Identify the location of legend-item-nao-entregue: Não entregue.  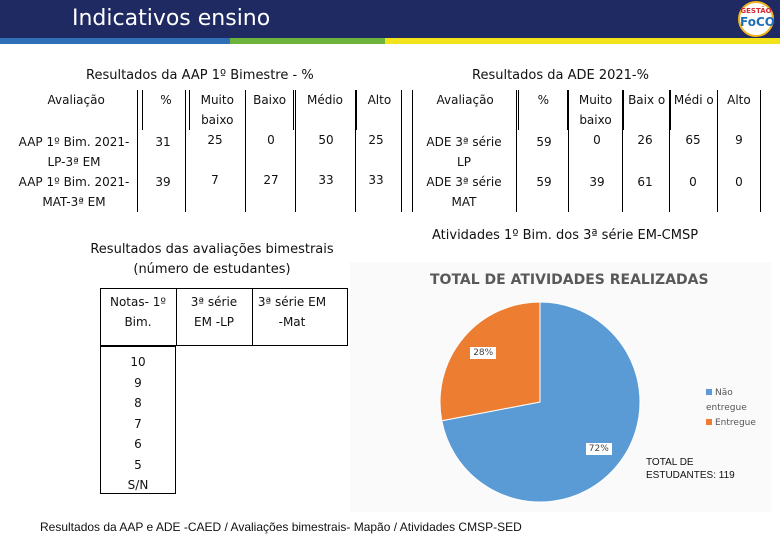
(738, 401).